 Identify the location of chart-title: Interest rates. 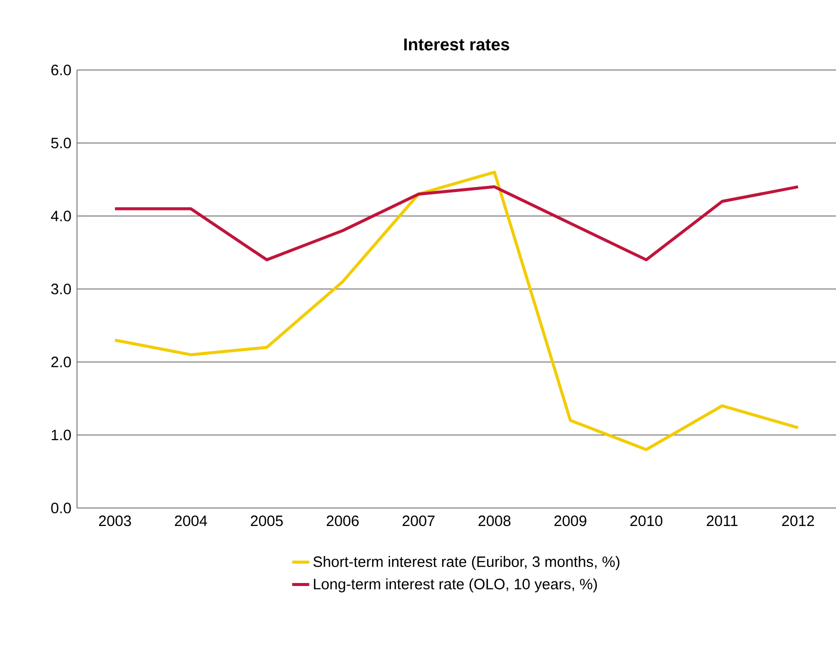
(457, 44).